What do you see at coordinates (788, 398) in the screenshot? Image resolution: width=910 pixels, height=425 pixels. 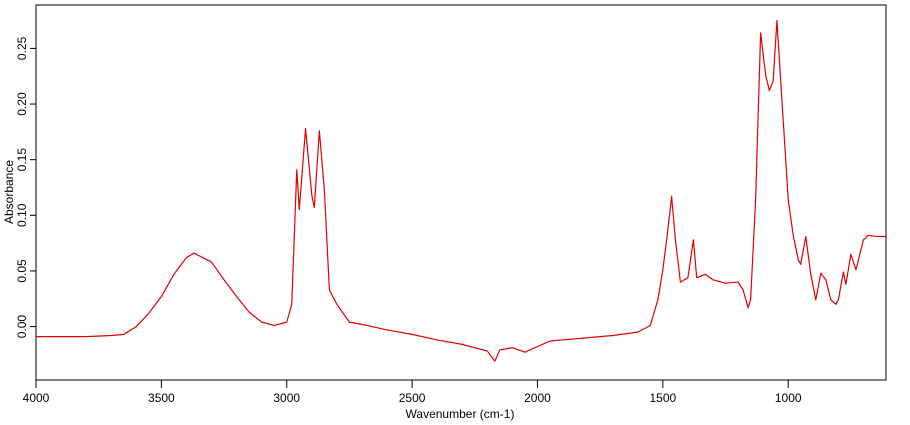 I see `x-tick-label: 1000` at bounding box center [788, 398].